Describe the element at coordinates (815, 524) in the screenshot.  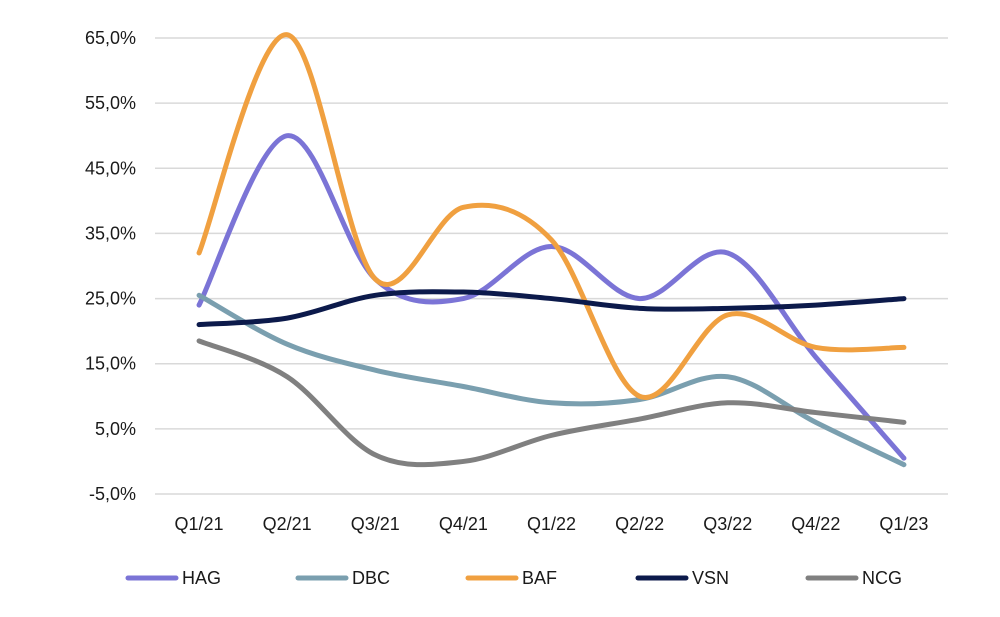
I see `x-tick-label: Q4/22` at that location.